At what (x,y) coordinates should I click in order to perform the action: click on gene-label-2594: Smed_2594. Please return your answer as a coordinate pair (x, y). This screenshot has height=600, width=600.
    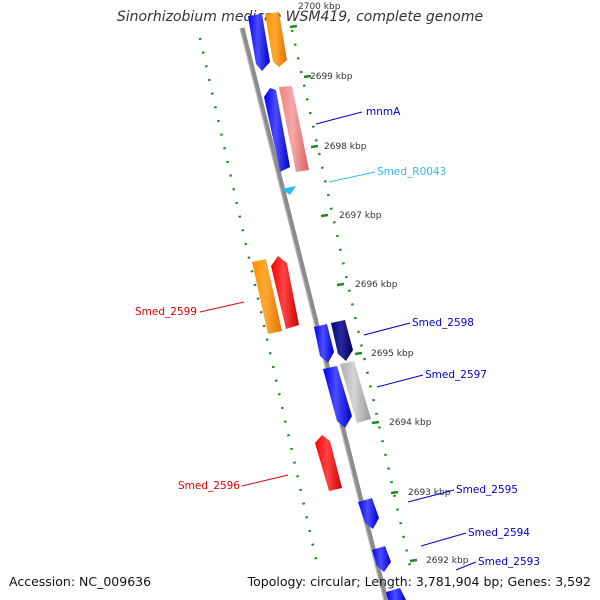
    Looking at the image, I should click on (499, 533).